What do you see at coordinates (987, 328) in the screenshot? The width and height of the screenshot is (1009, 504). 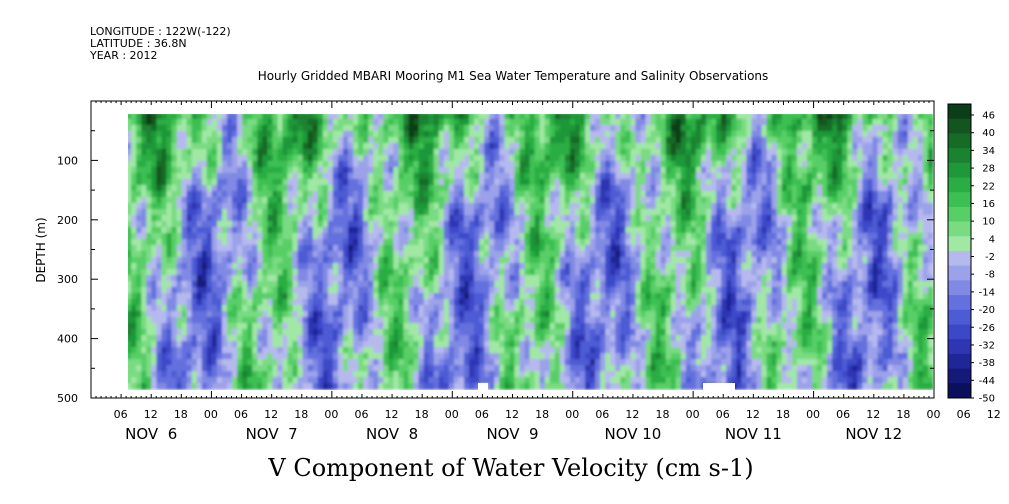 I see `colorbar-label: -26` at bounding box center [987, 328].